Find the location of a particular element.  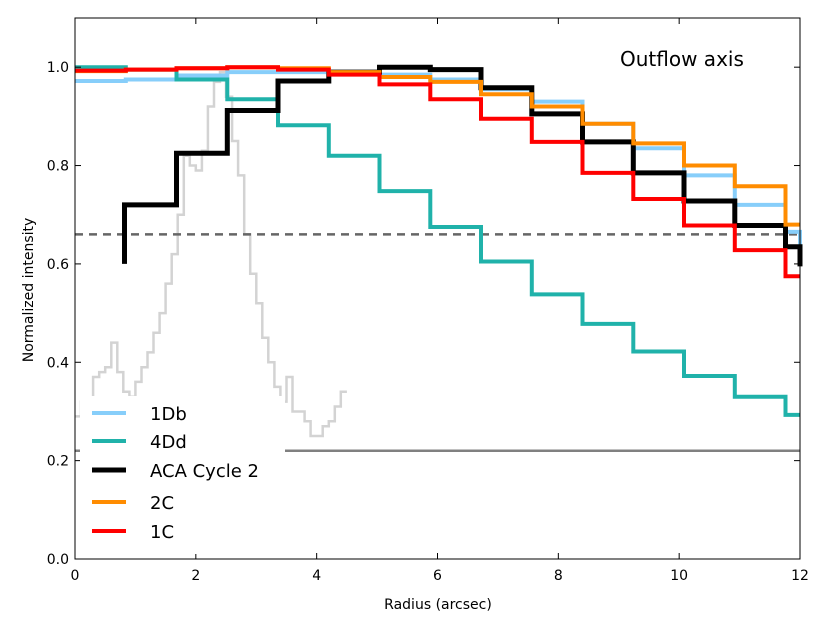

x-tick-label: 10 is located at coordinates (679, 576).